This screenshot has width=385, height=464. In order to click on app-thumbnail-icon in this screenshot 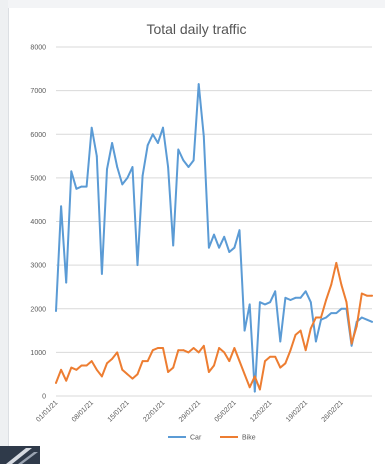, I will do `click(22, 456)`.